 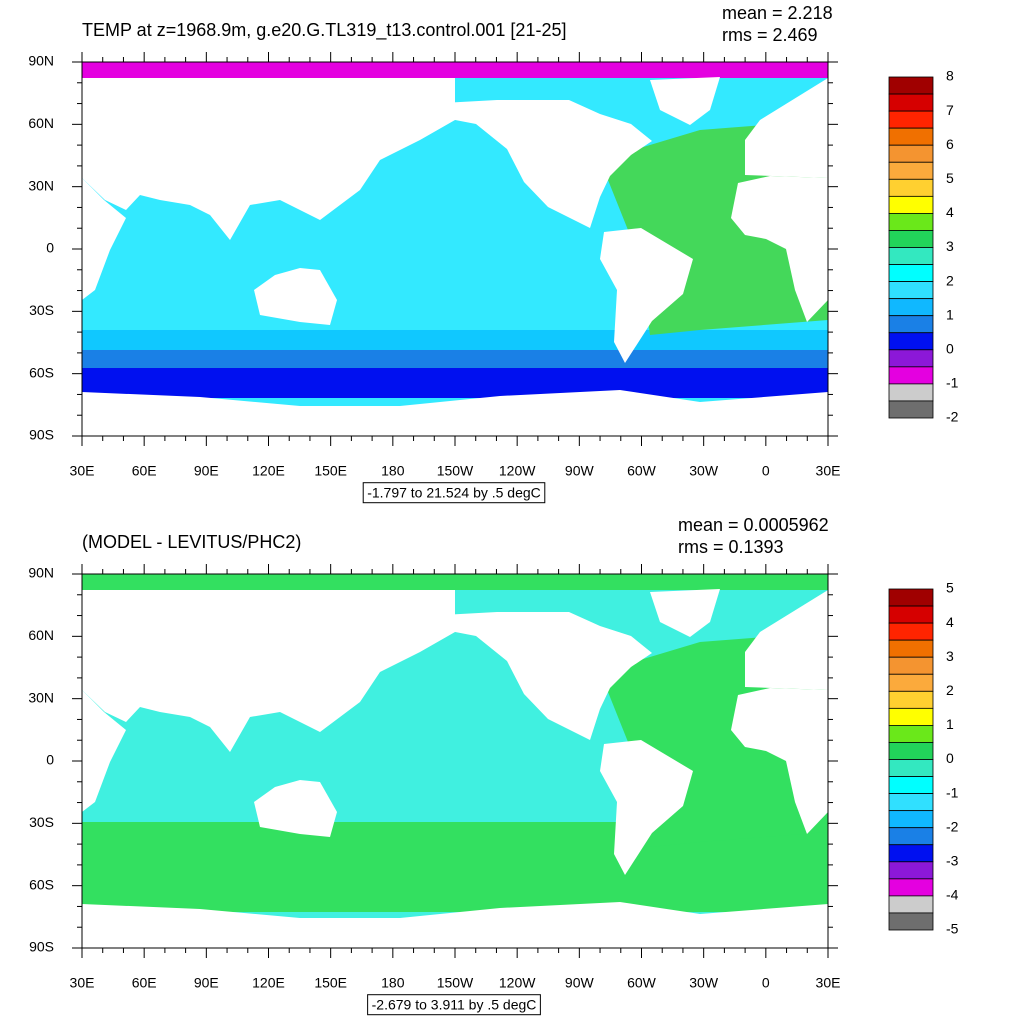 What do you see at coordinates (950, 76) in the screenshot?
I see `colorbar-label: 8` at bounding box center [950, 76].